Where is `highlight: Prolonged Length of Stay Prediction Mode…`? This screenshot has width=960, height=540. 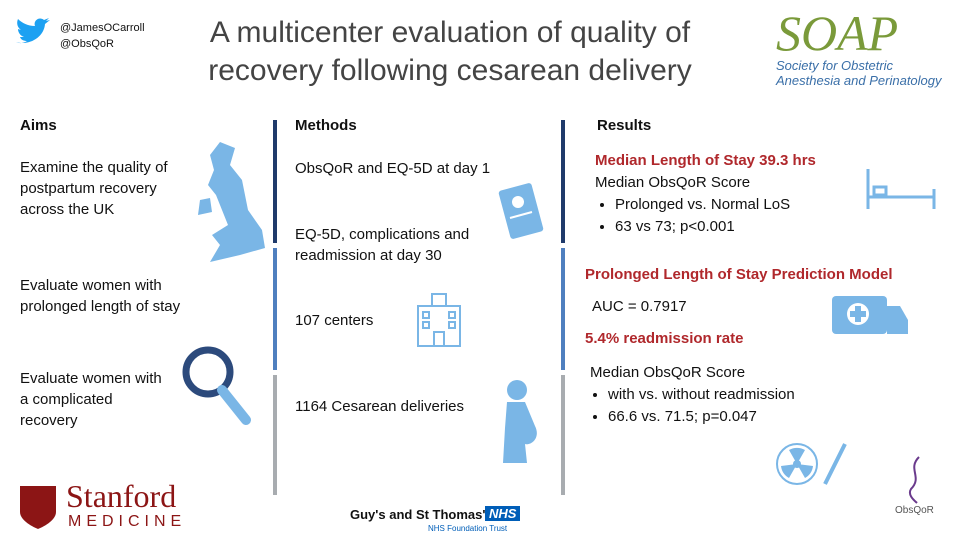 highlight: Prolonged Length of Stay Prediction Mode… is located at coordinates (739, 274).